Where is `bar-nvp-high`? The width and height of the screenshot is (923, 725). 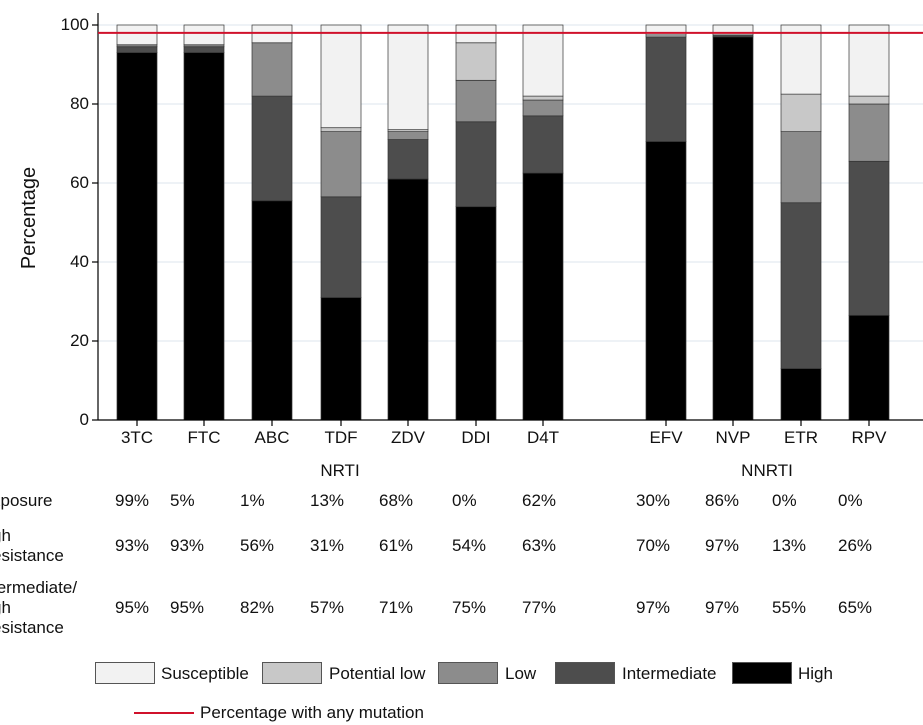 bar-nvp-high is located at coordinates (733, 228).